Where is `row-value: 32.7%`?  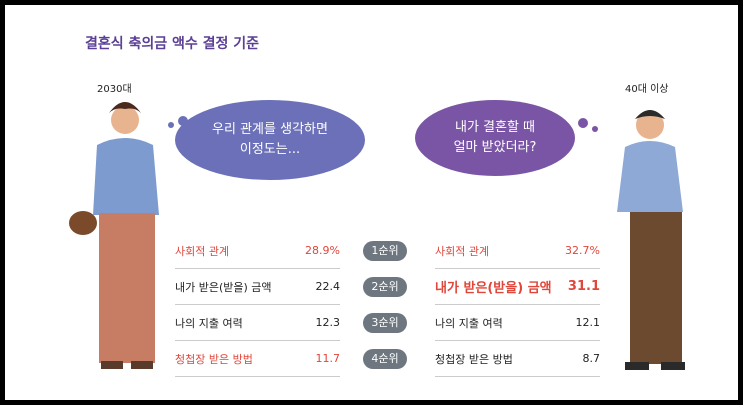 row-value: 32.7% is located at coordinates (582, 250).